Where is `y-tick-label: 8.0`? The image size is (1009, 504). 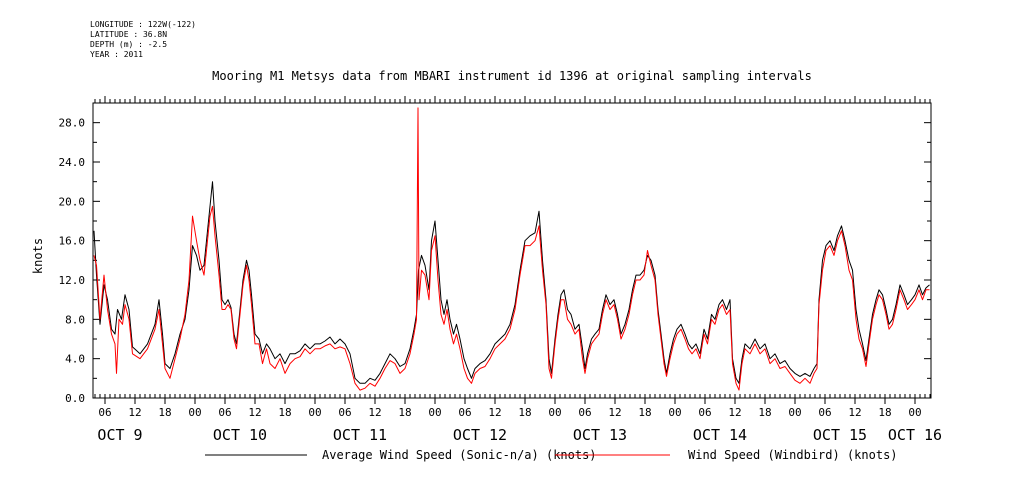 y-tick-label: 8.0 is located at coordinates (75, 319).